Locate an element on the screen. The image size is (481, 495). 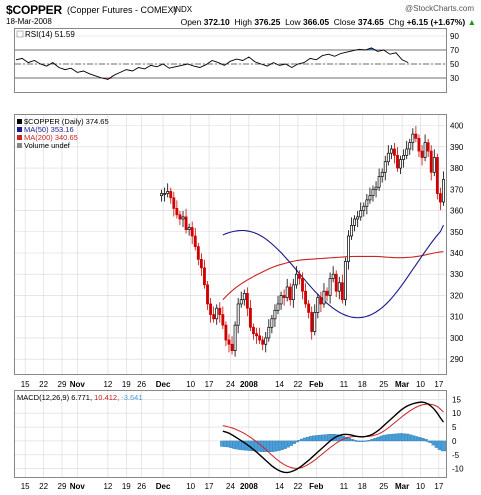
price-tick-label: 340 is located at coordinates (457, 253).